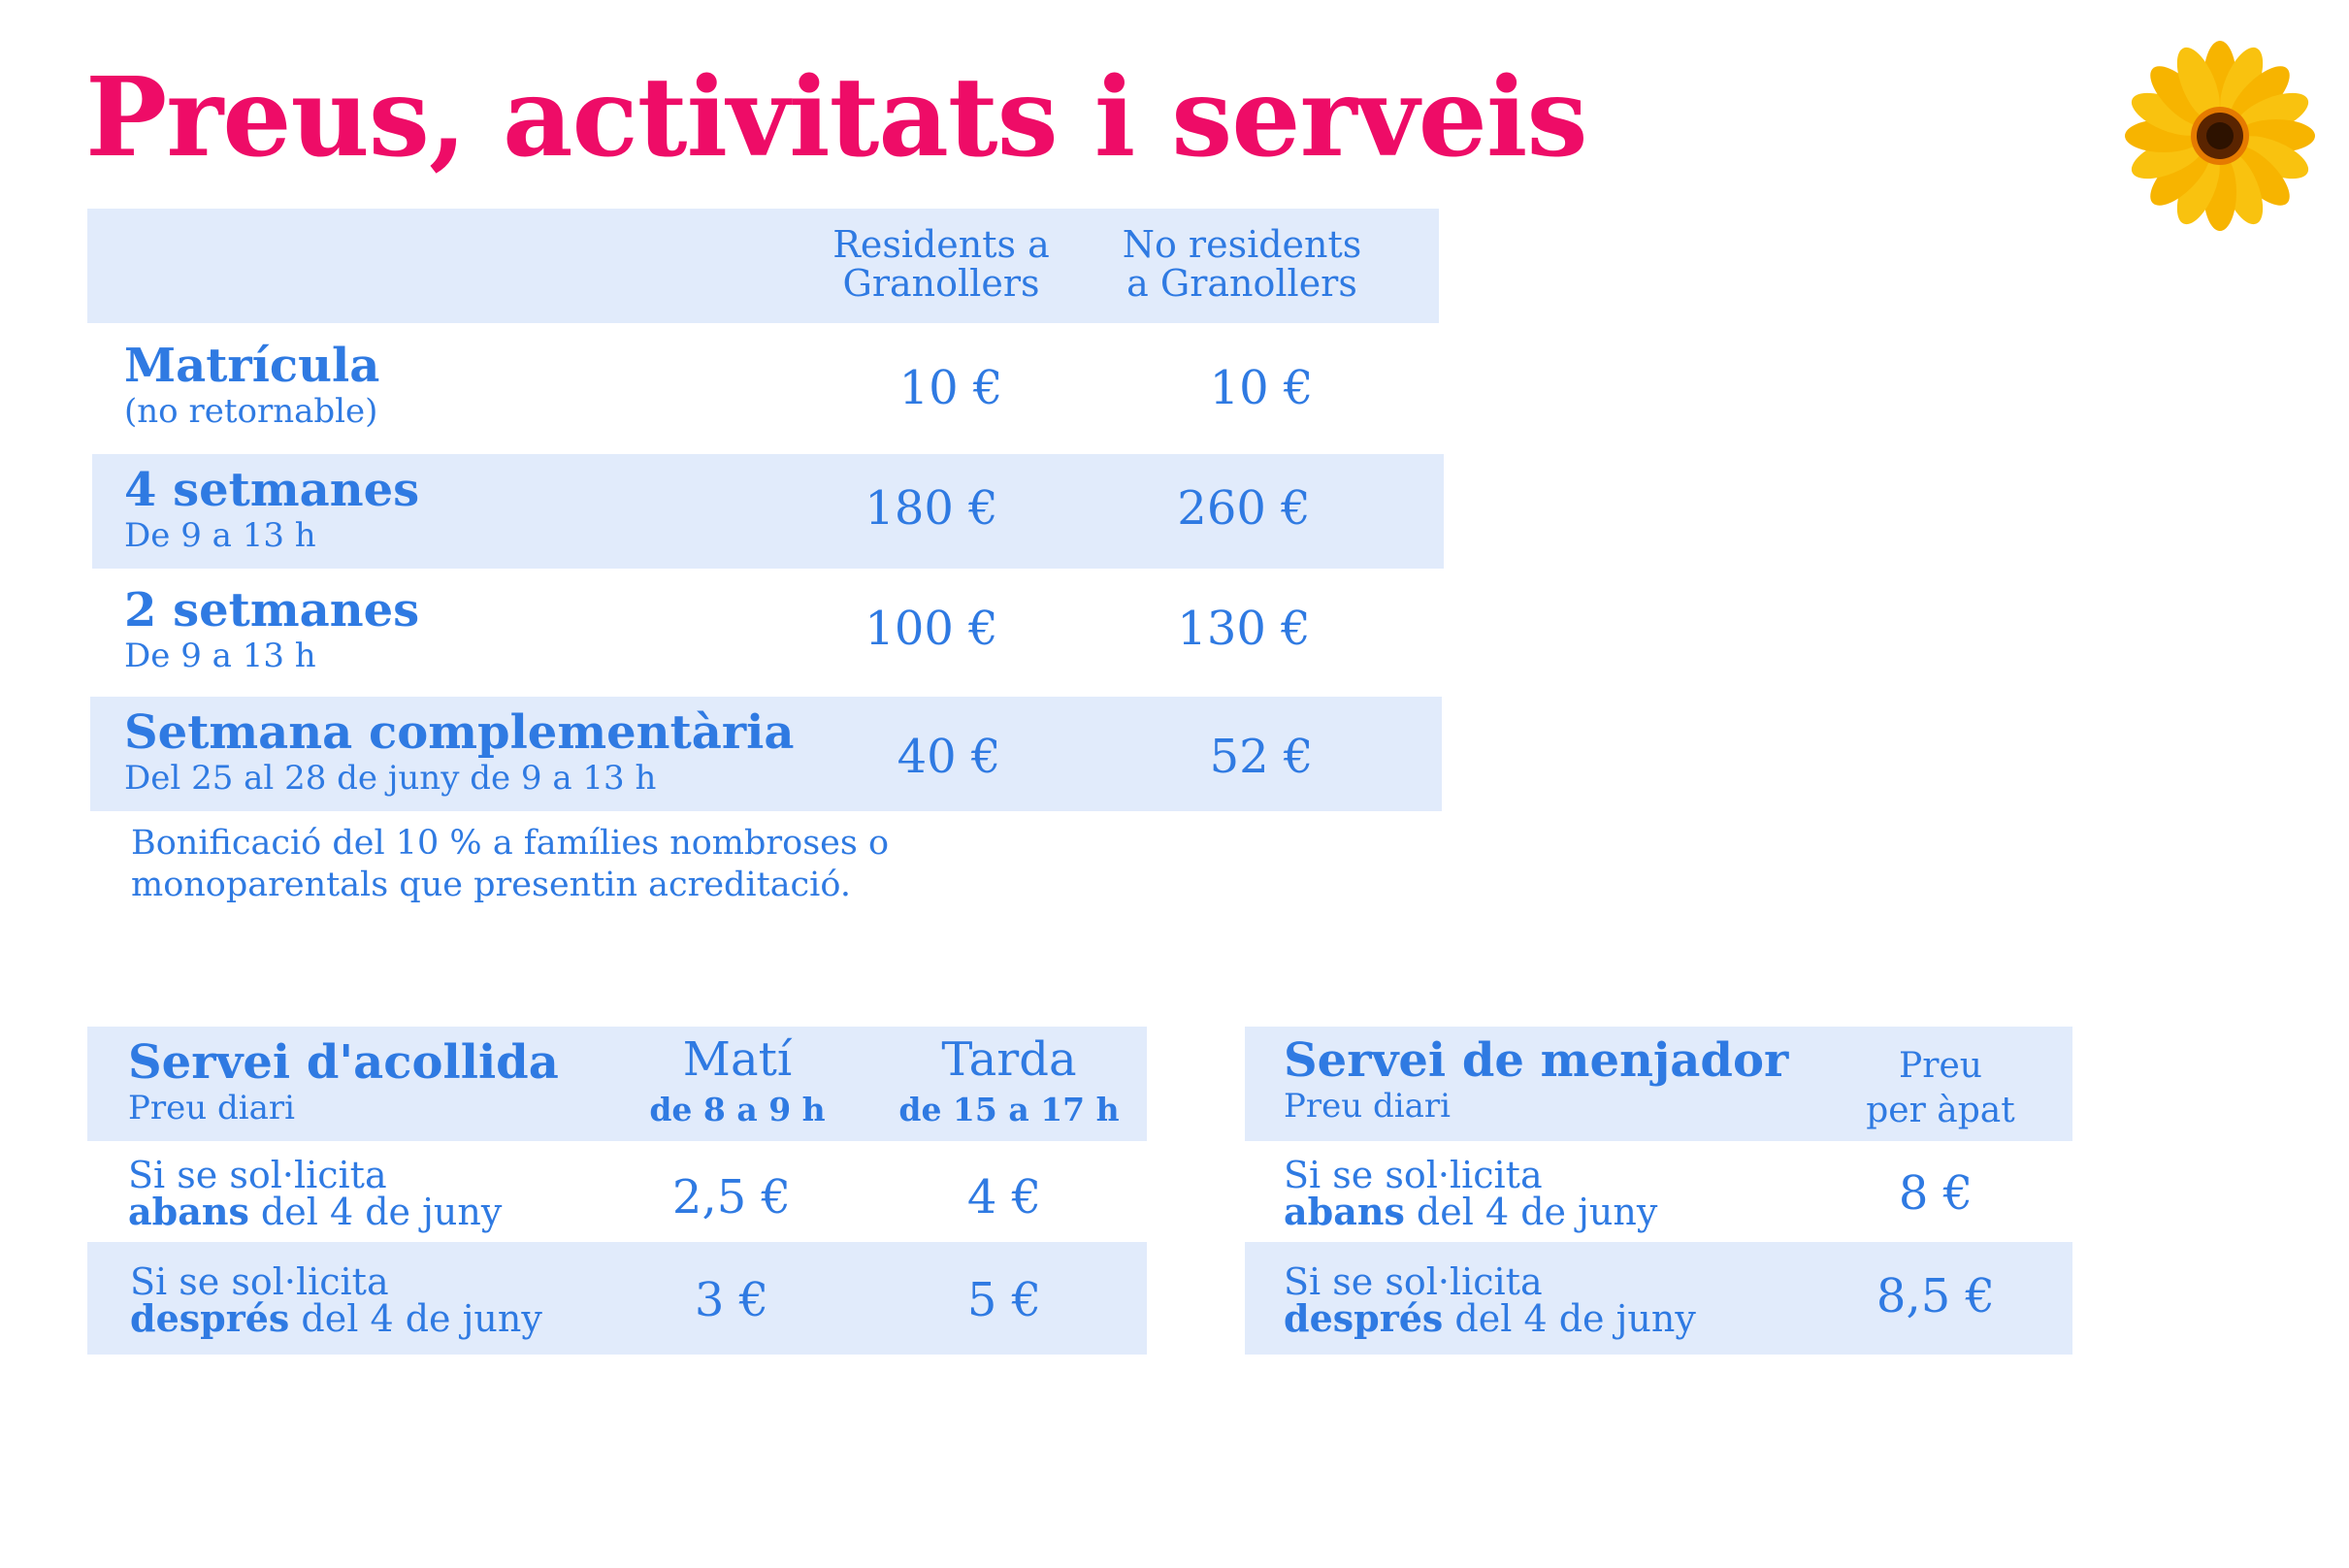  I want to click on acollida-title-block: Servei d'acollida Preu diari, so click(343, 1081).